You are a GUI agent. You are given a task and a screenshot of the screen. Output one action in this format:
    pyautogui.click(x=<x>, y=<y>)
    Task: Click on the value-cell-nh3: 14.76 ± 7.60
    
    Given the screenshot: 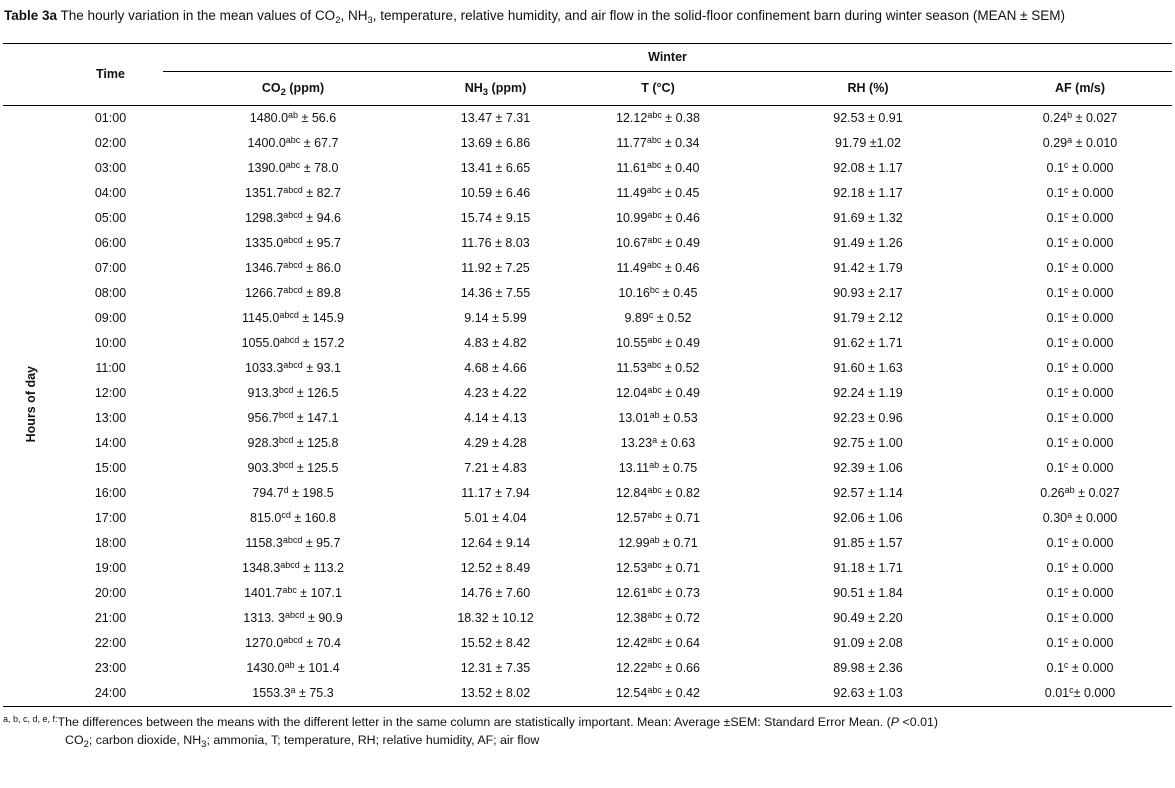 What is the action you would take?
    pyautogui.click(x=495, y=593)
    